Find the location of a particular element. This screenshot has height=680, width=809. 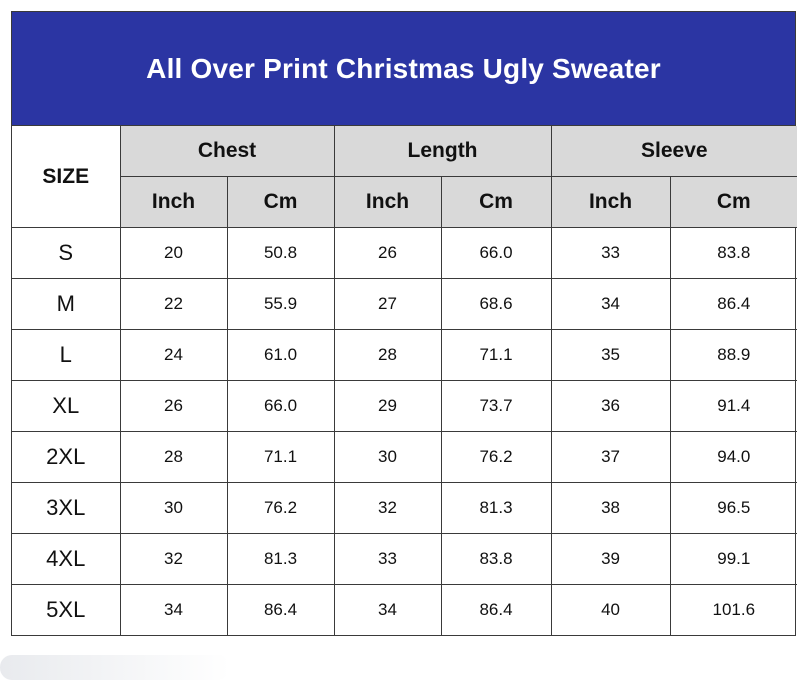

sleeve-cm-cell: 101.6 is located at coordinates (733, 609).